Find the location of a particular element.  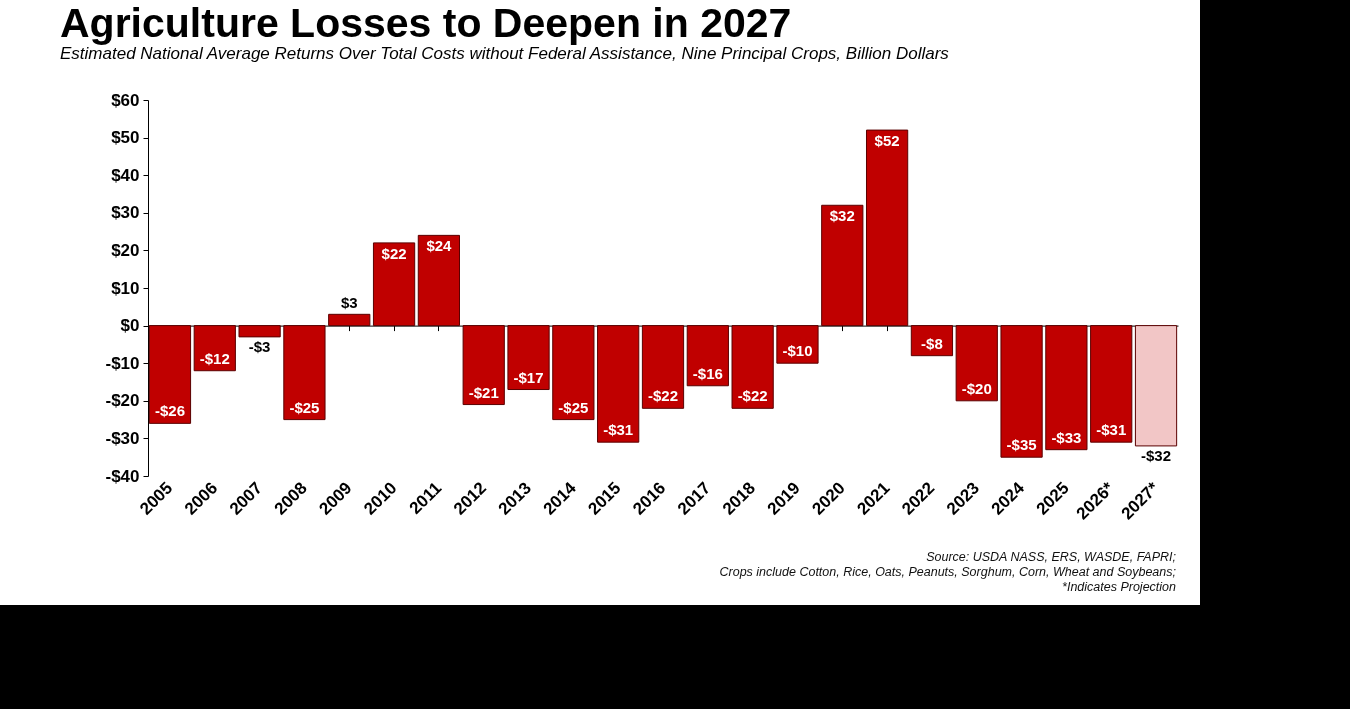

chart-title: Agriculture Losses to Deepen in 2027 is located at coordinates (426, 23).